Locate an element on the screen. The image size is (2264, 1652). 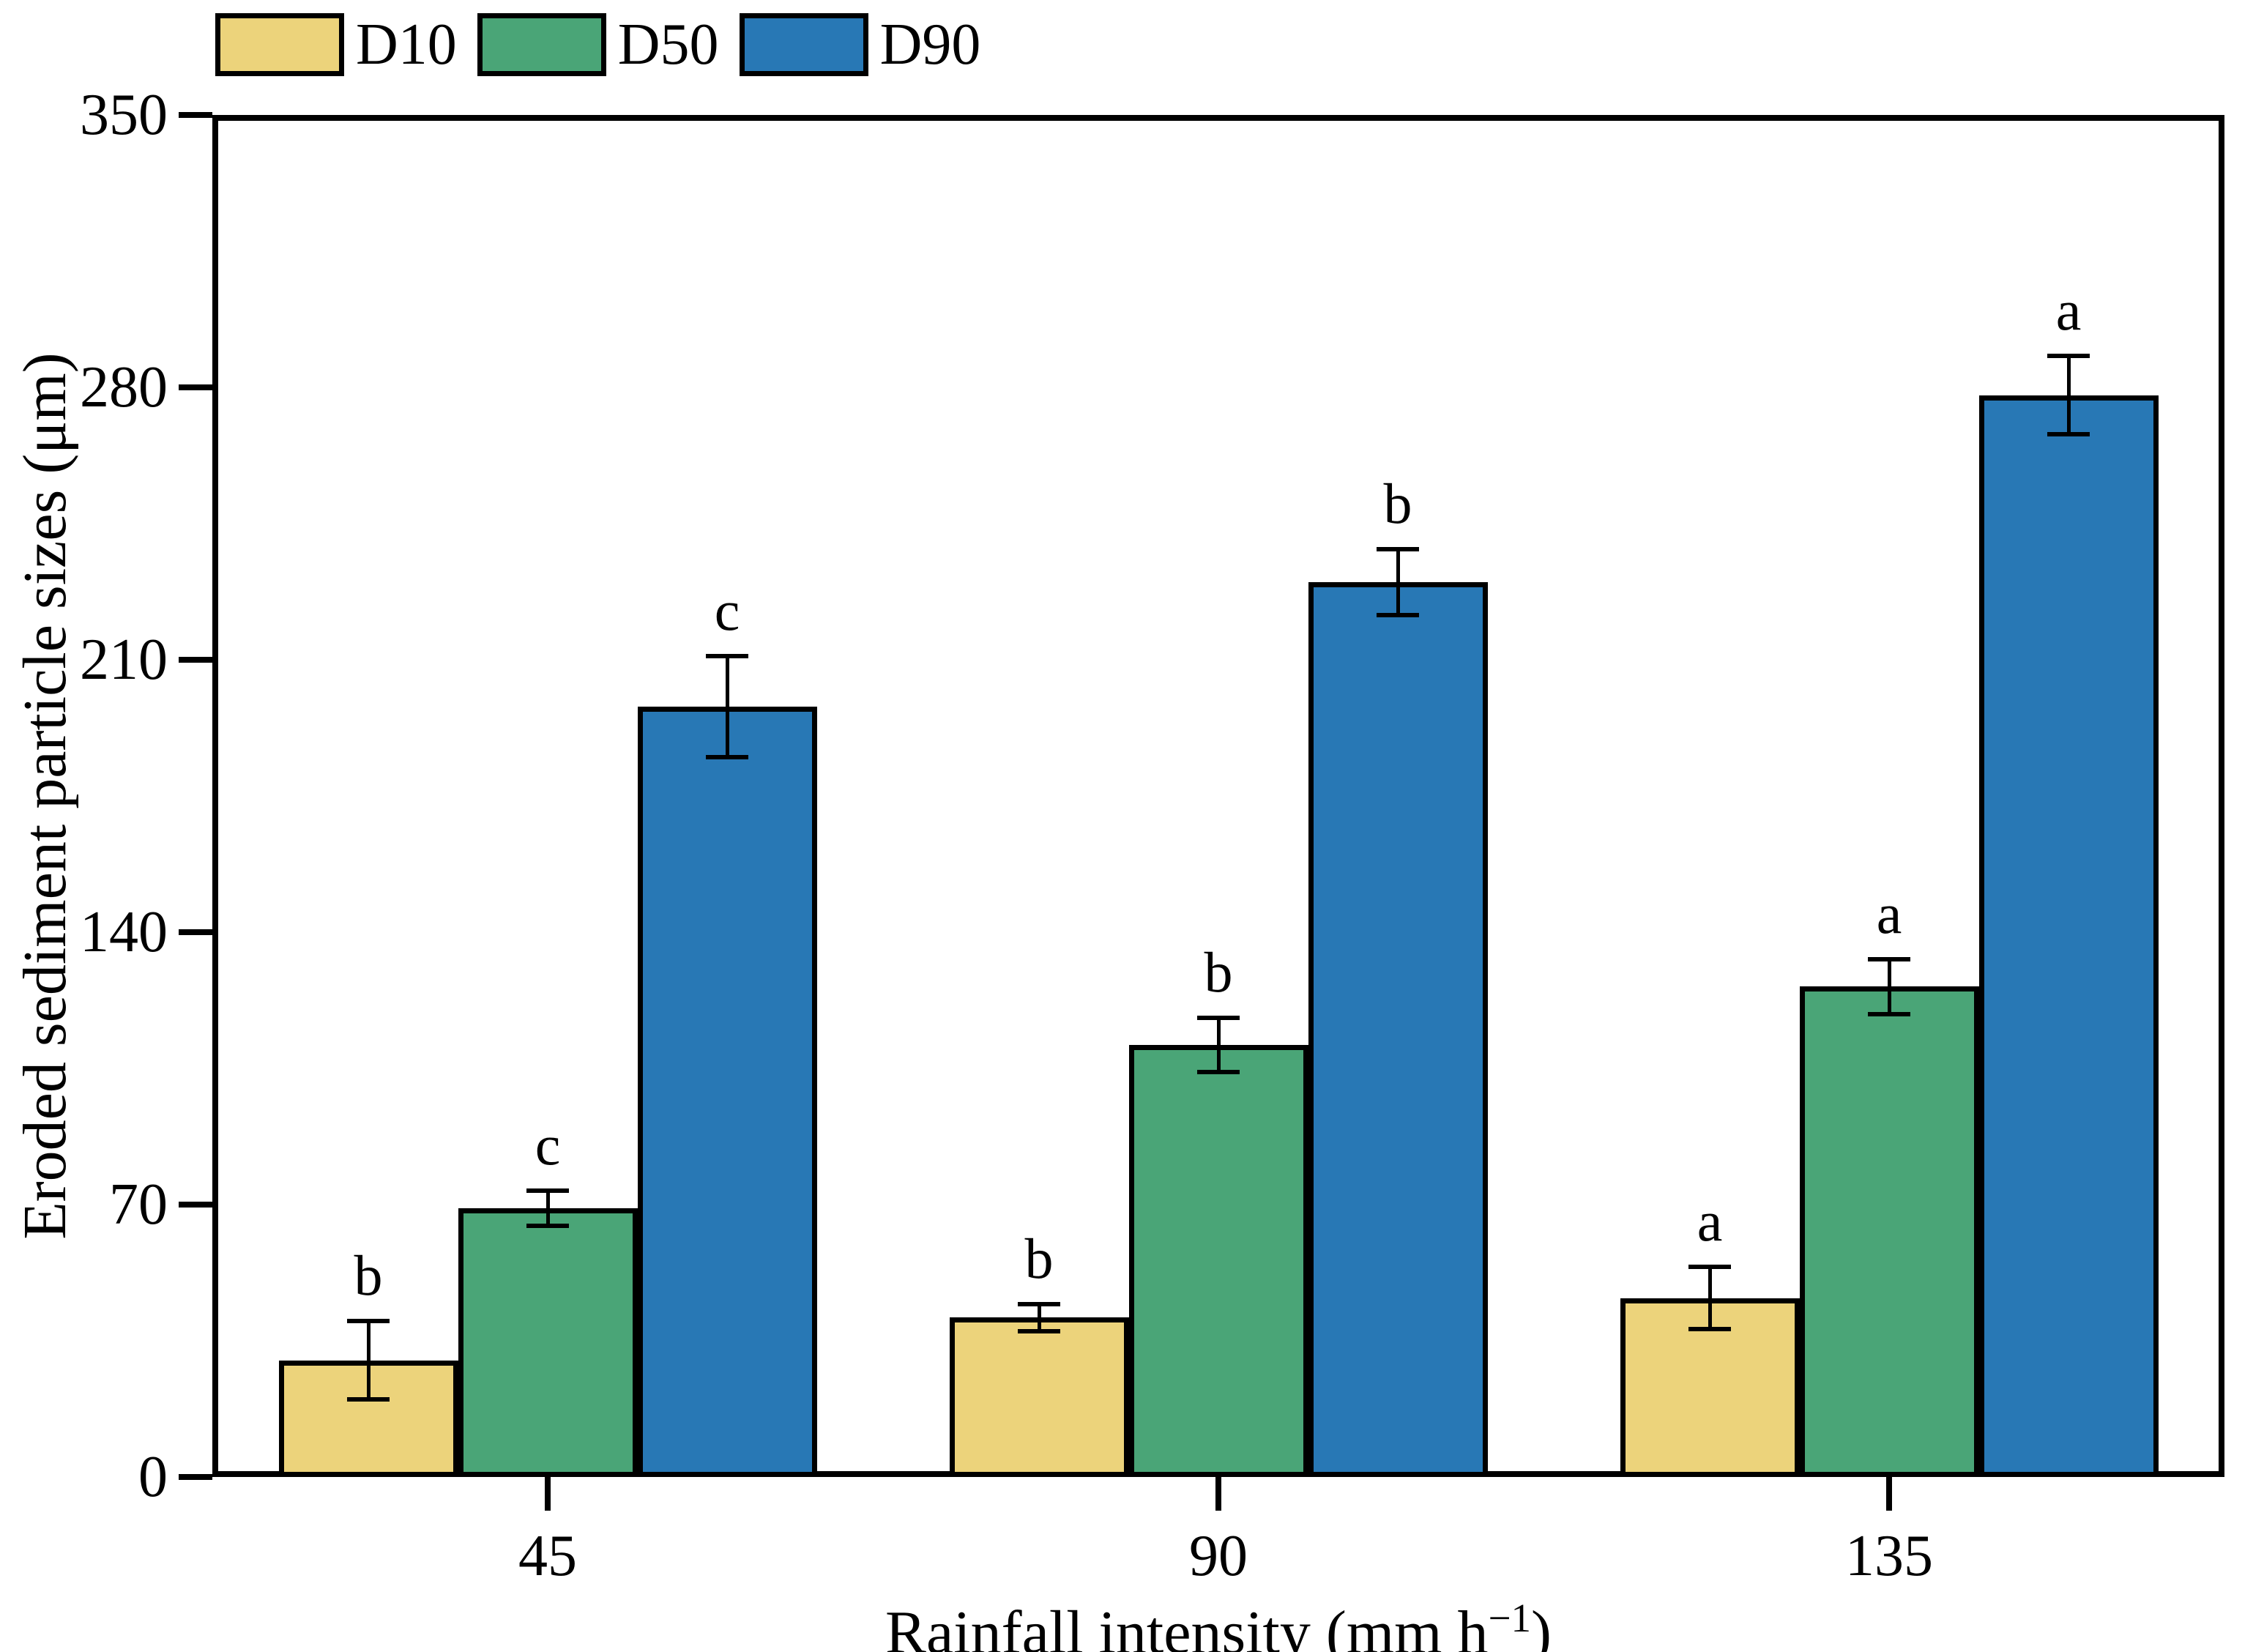
x-axis-tick-label: 90 is located at coordinates (1218, 1556).